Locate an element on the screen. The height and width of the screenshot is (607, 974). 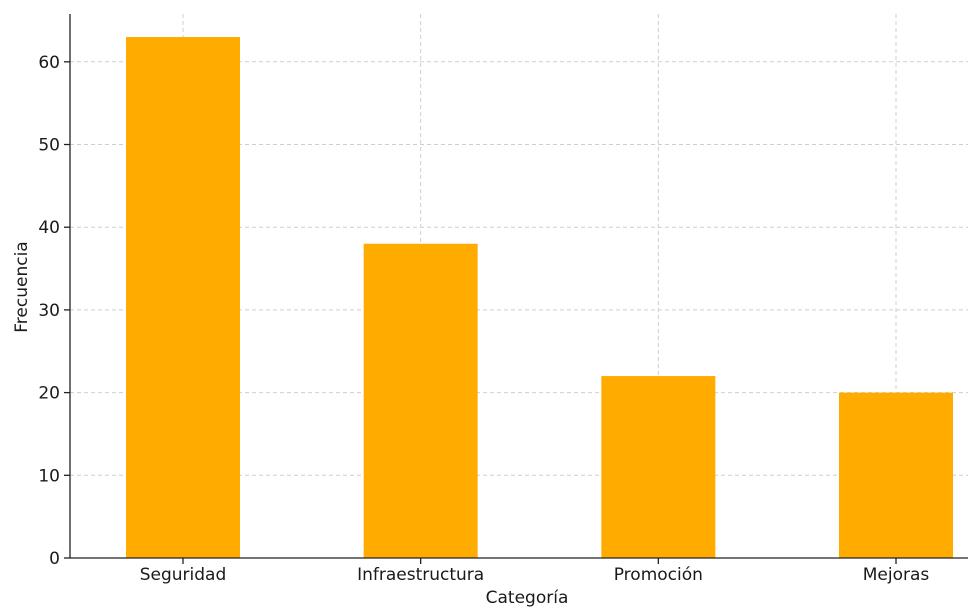
x-tick-label: Infraestructura is located at coordinates (420, 575).